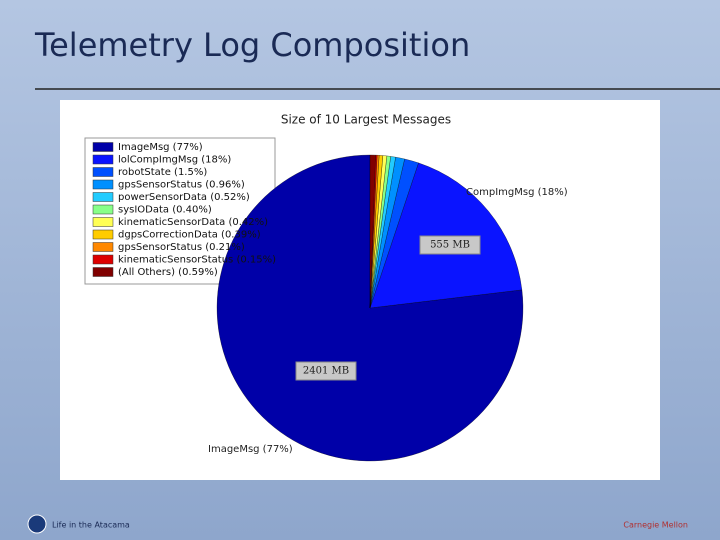 This screenshot has height=540, width=720. I want to click on legend-label: (All Others) (0.59%), so click(168, 272).